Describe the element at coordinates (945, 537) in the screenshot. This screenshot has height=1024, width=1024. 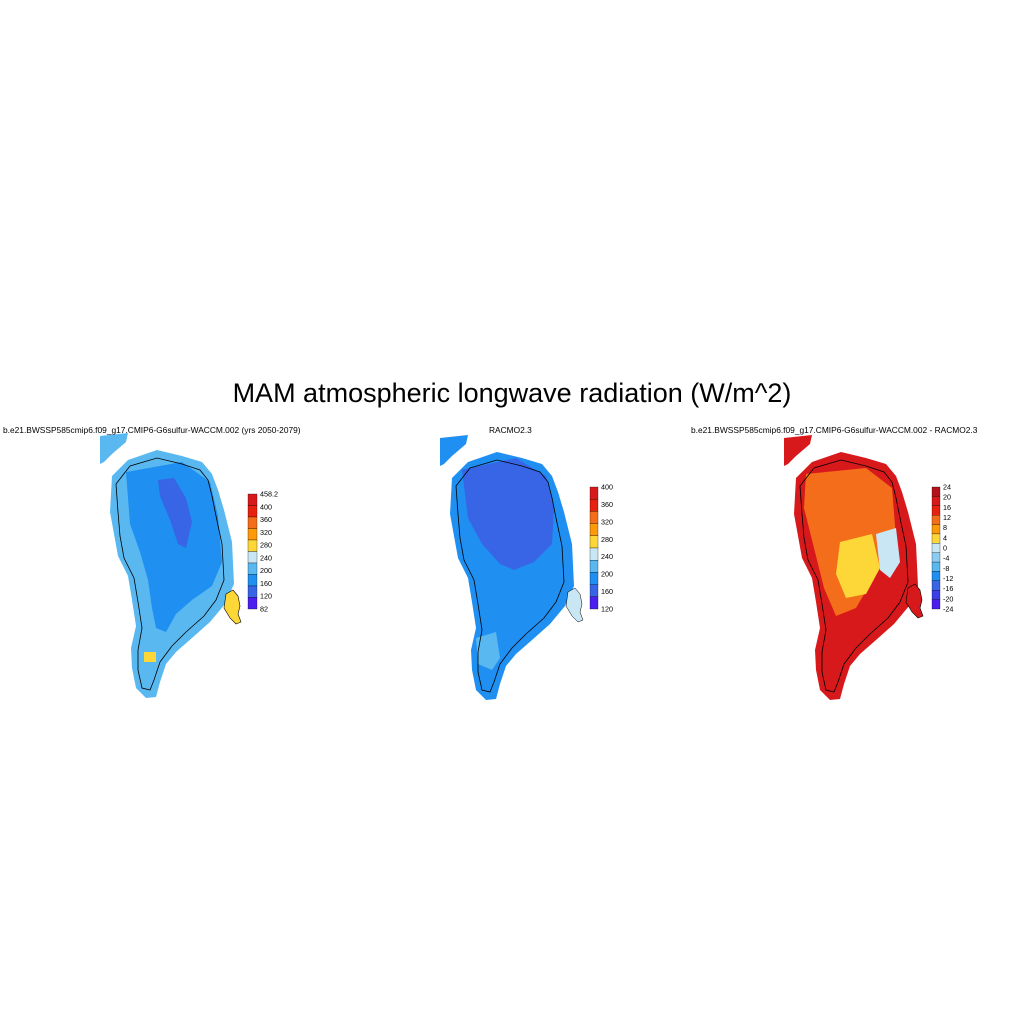
I see `colorbar-tick-label: 4` at that location.